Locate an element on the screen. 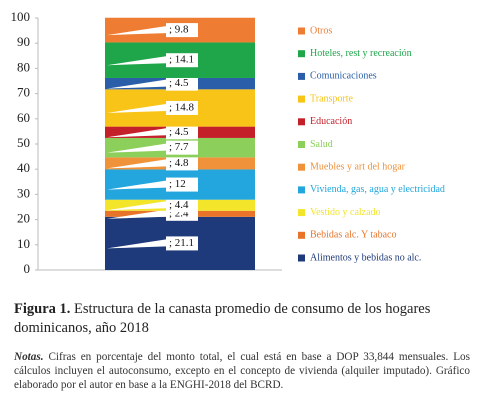 This screenshot has width=484, height=408. data-label: ; 14.8 is located at coordinates (182, 107).